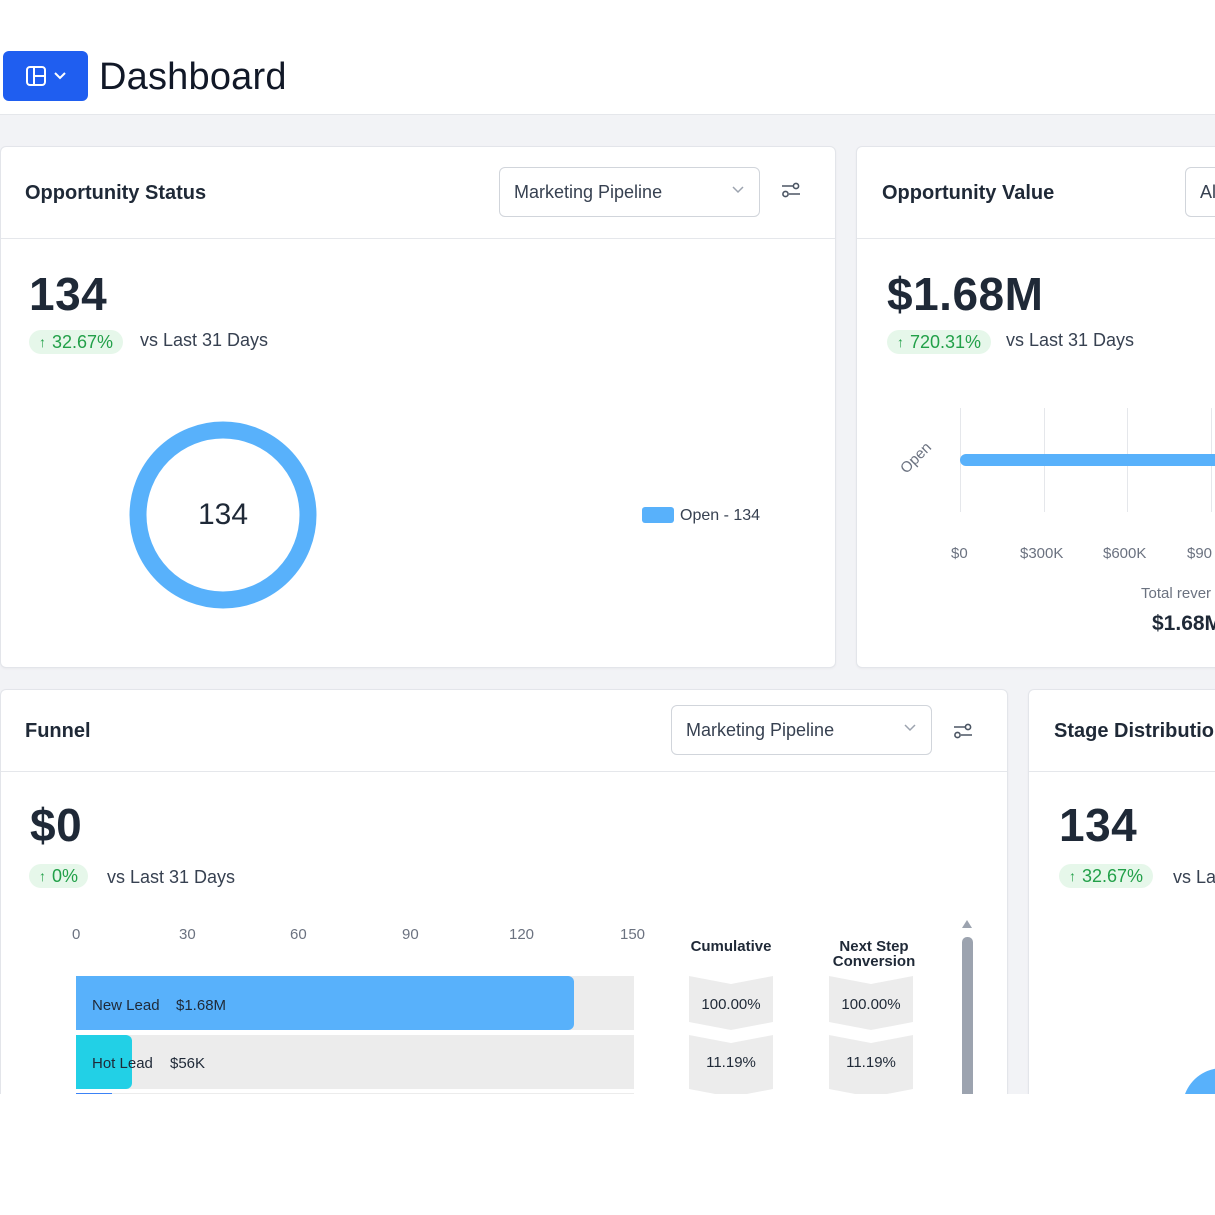 This screenshot has height=1215, width=1215. What do you see at coordinates (967, 924) in the screenshot?
I see `scroll-up-icon` at bounding box center [967, 924].